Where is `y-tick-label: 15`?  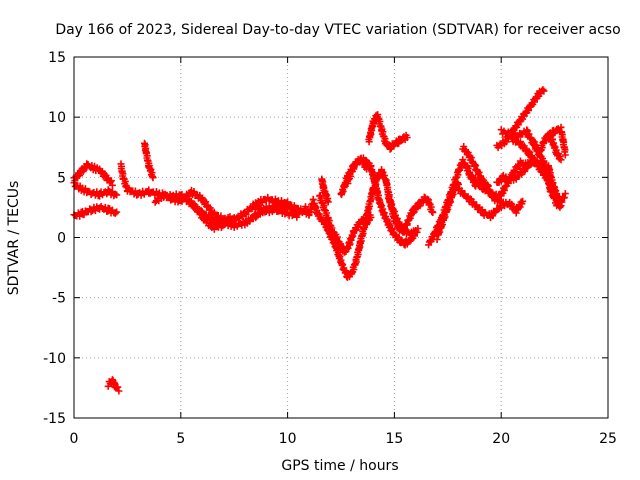 y-tick-label: 15 is located at coordinates (57, 58).